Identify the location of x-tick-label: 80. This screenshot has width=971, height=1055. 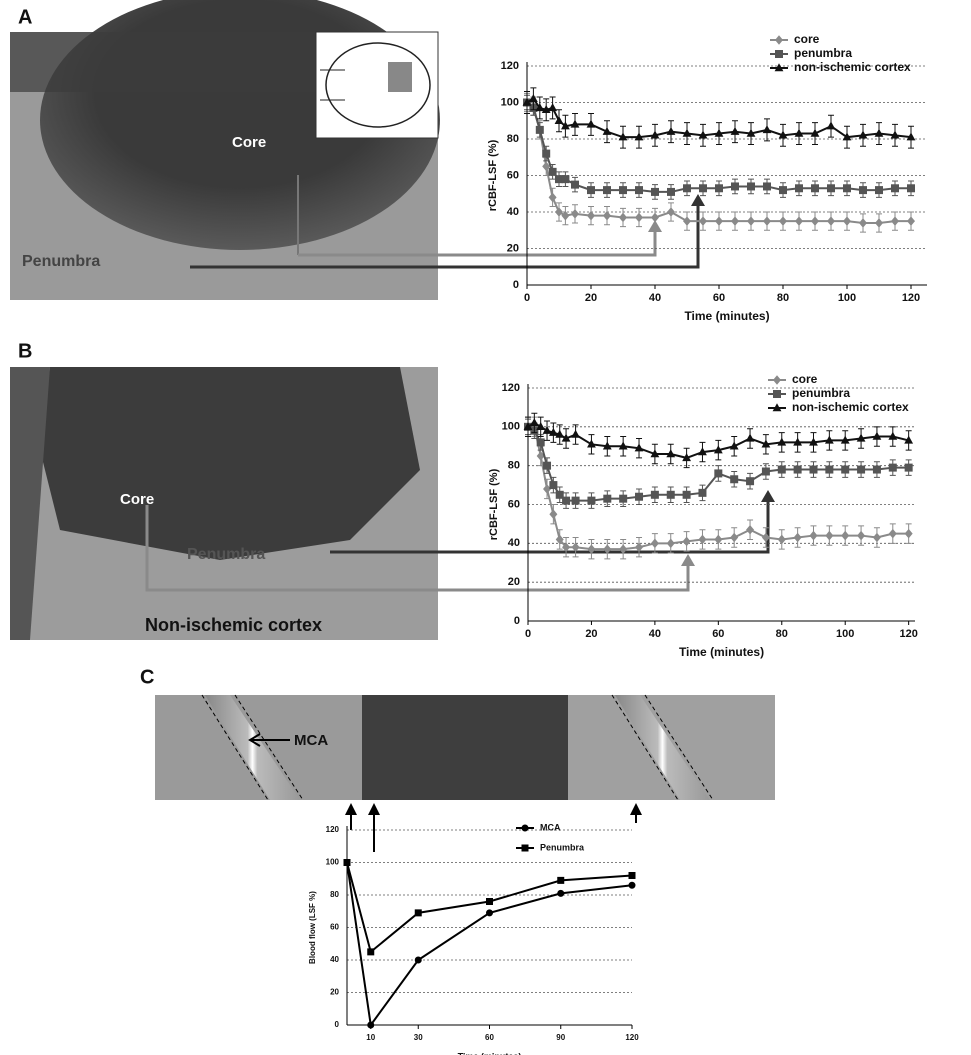
(782, 634).